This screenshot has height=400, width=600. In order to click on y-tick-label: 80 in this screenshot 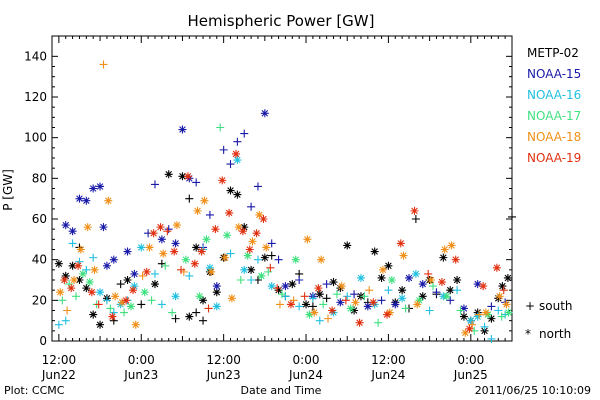, I will do `click(39, 178)`.